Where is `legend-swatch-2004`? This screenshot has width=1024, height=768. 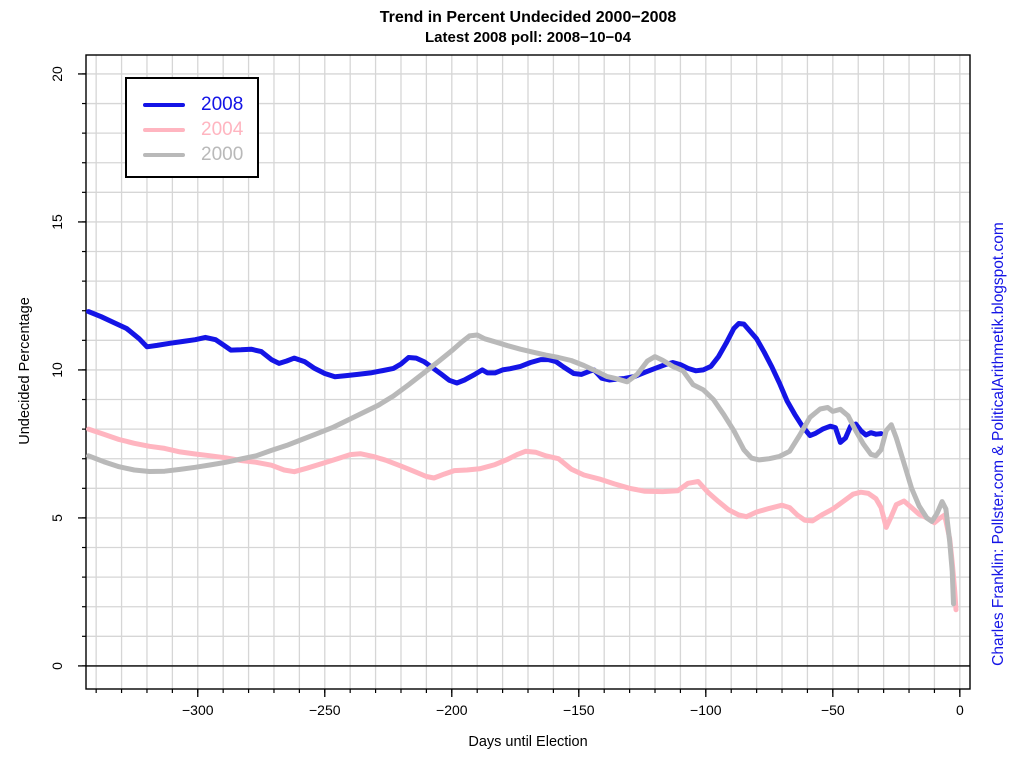 legend-swatch-2004 is located at coordinates (164, 130).